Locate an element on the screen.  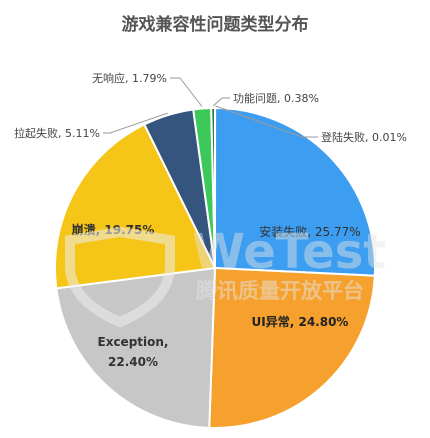
data-label: 无响应, 1.79% is located at coordinates (129, 78).